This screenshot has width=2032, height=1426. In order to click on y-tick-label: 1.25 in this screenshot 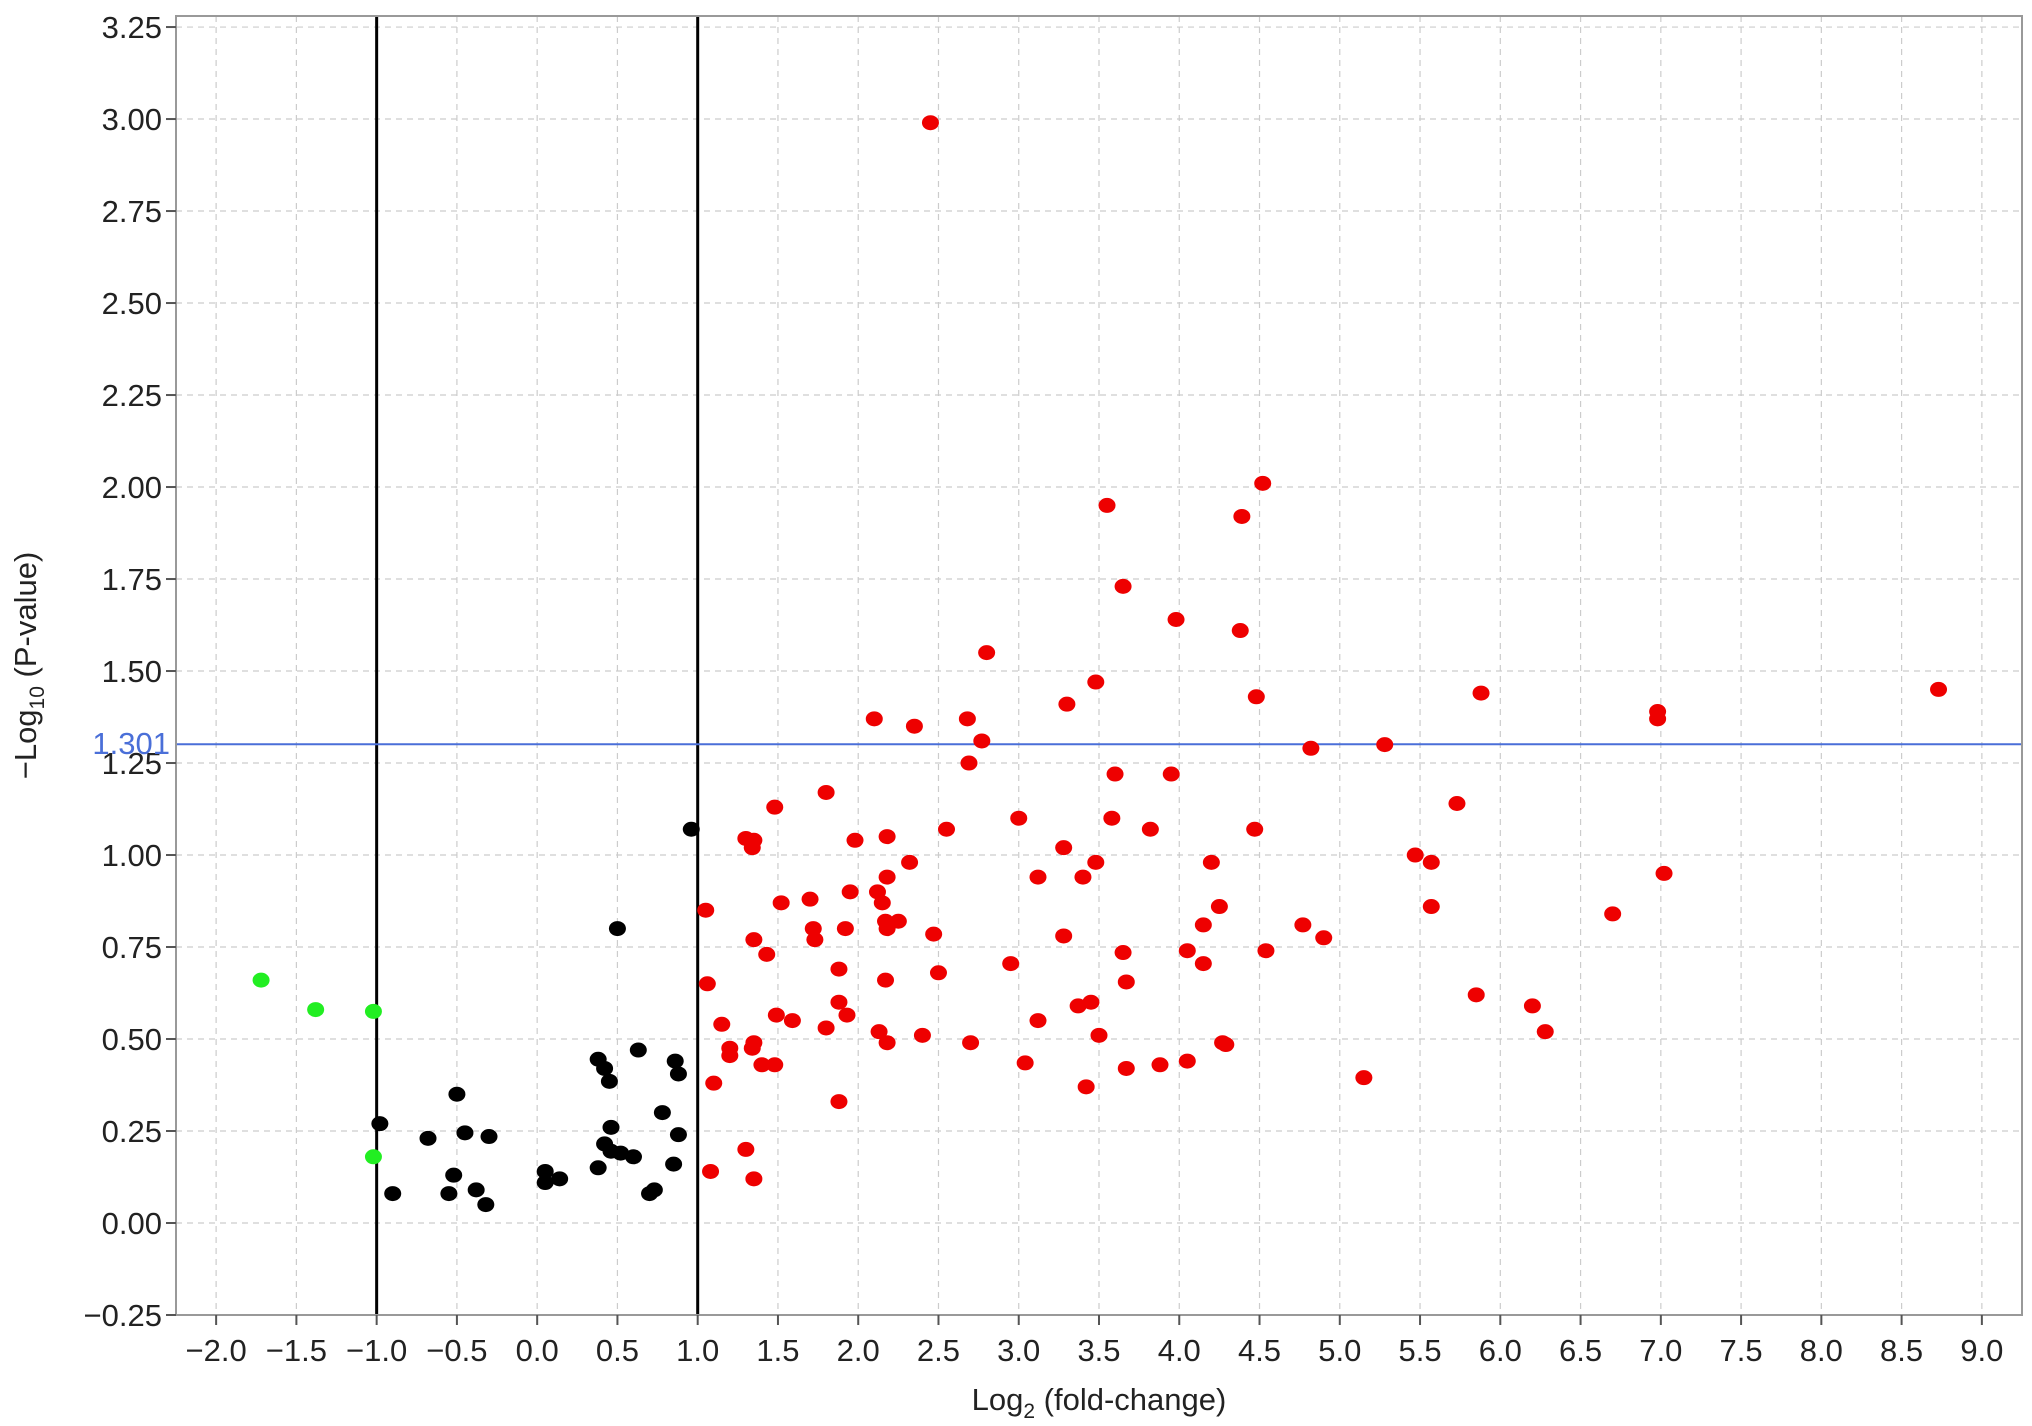, I will do `click(132, 763)`.